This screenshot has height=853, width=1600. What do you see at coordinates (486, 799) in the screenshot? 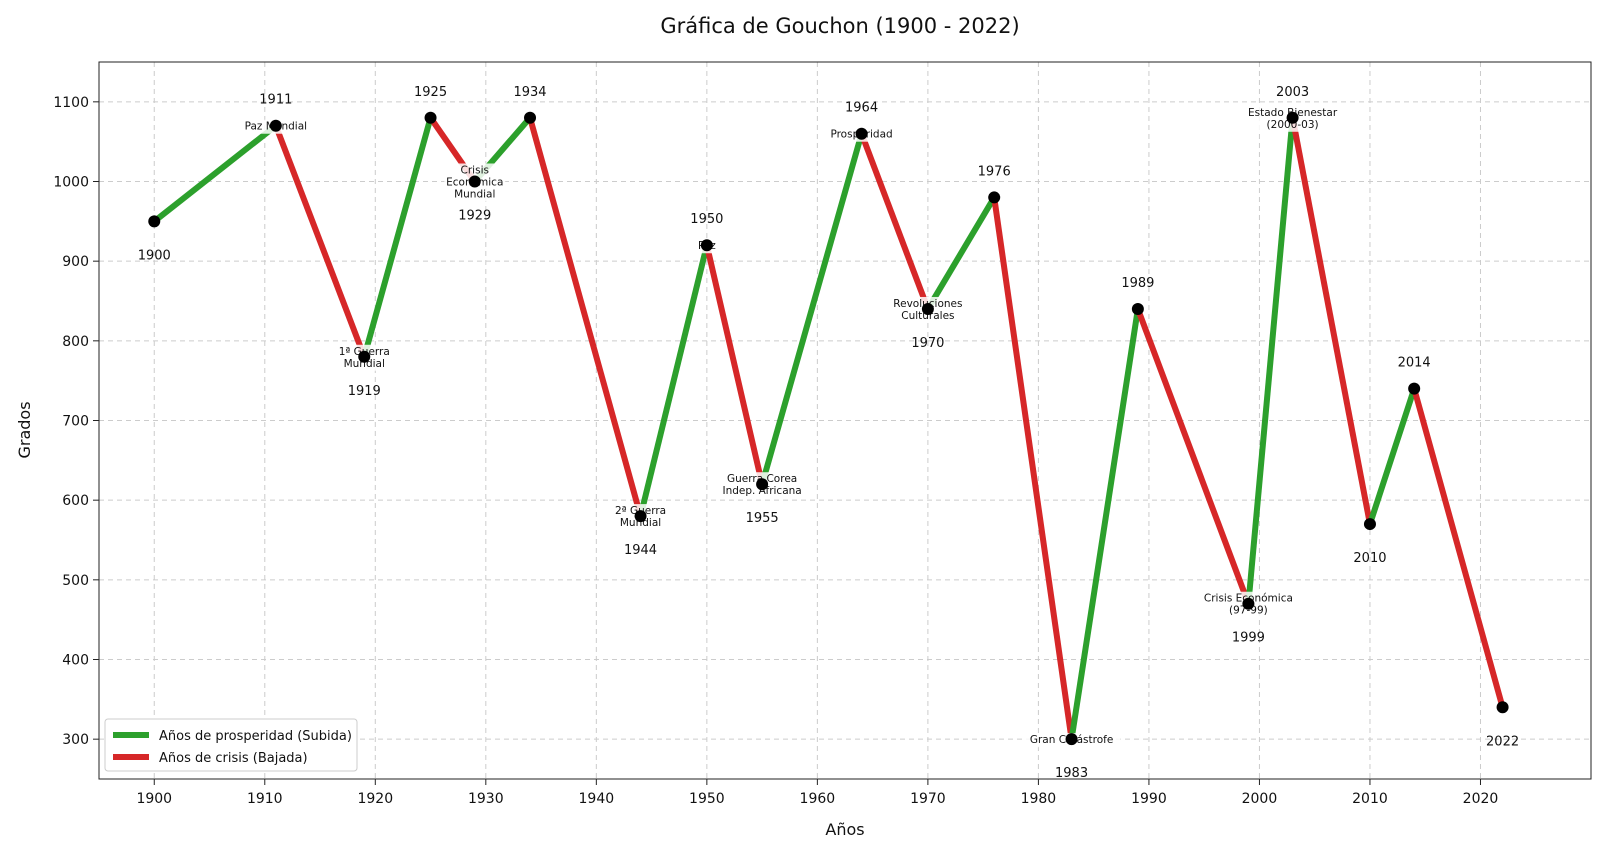
I see `x-tick-label: 1930` at bounding box center [486, 799].